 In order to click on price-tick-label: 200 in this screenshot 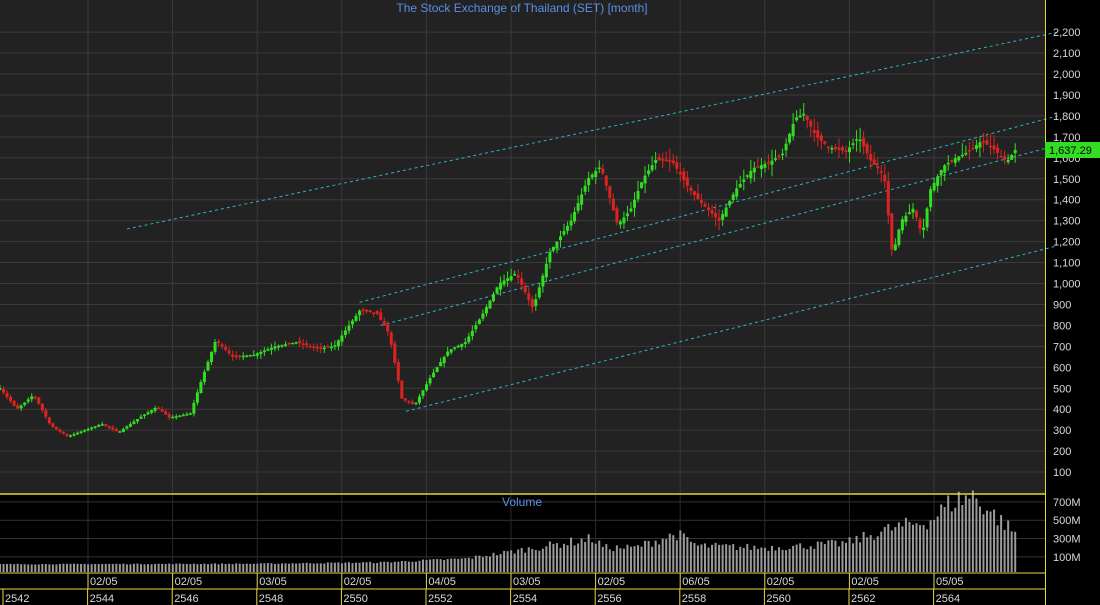, I will do `click(1062, 452)`.